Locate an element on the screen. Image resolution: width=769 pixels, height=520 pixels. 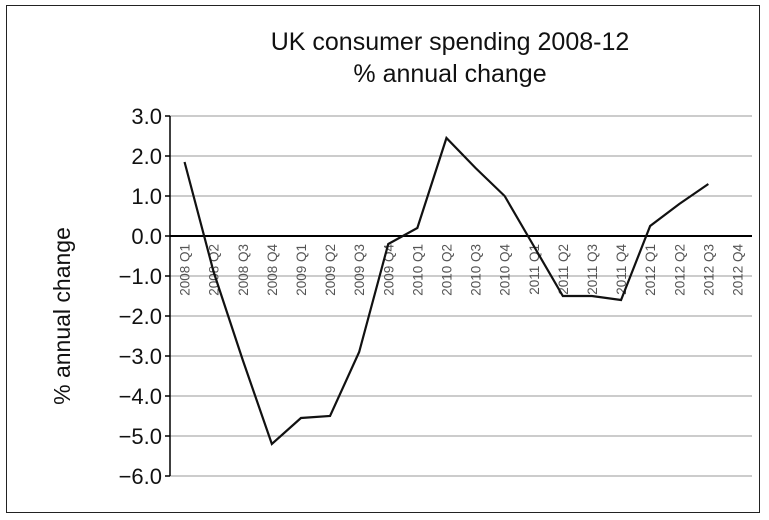
x-tick-label: 2012 Q4 is located at coordinates (737, 270).